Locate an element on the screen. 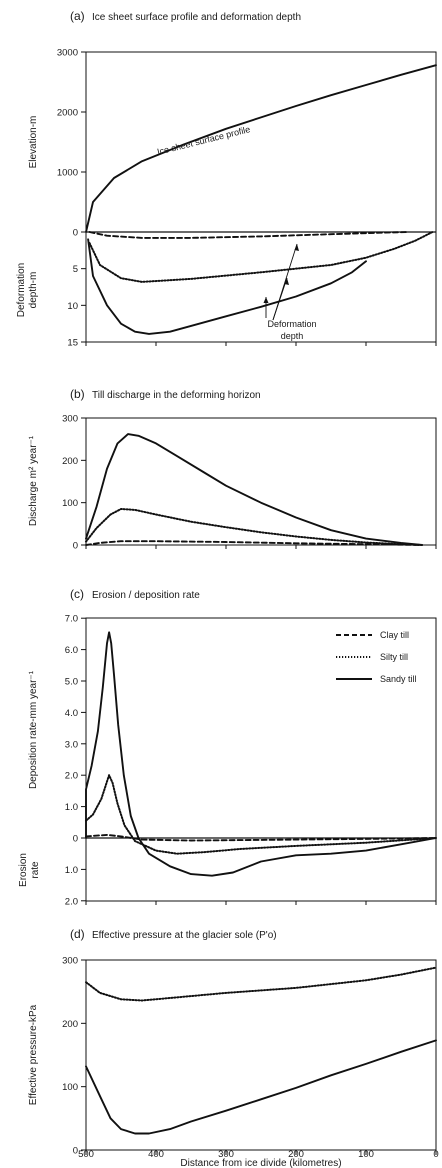 The height and width of the screenshot is (1168, 442). panel-b-series is located at coordinates (254, 489).